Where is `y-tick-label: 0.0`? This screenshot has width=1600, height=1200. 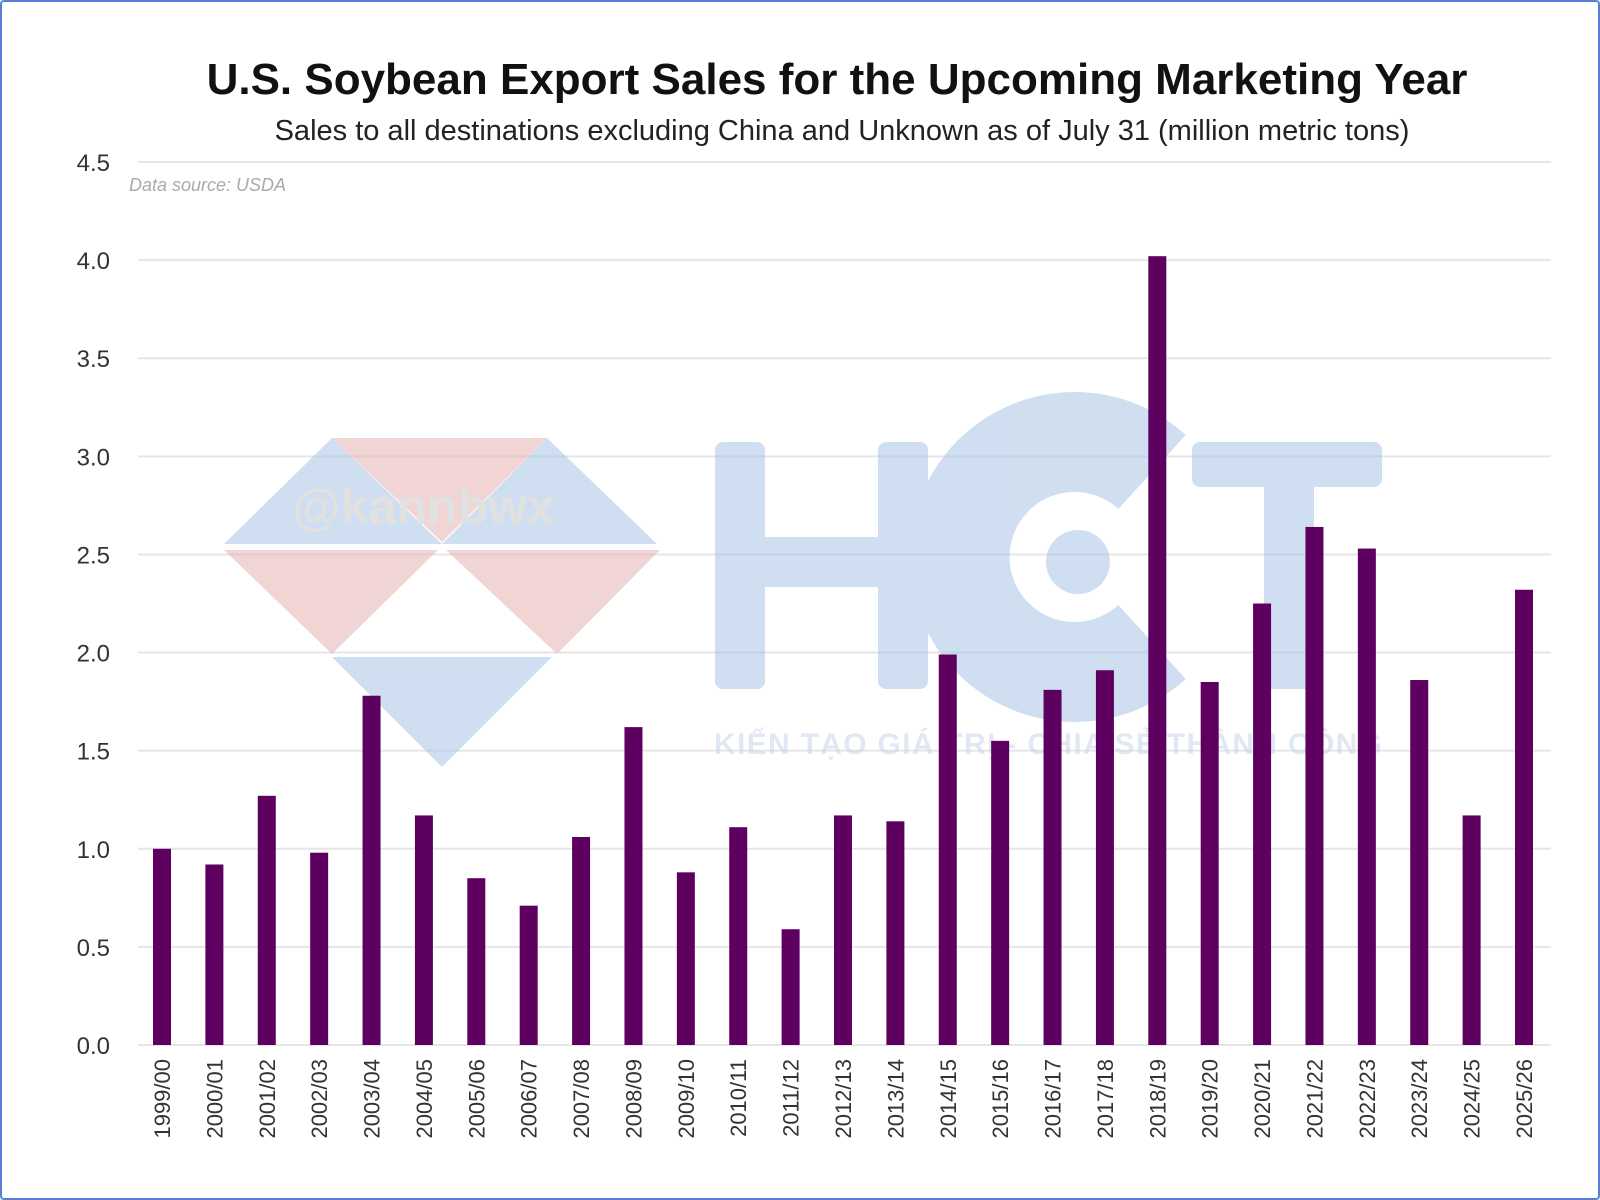
y-tick-label: 0.0 is located at coordinates (93, 1046).